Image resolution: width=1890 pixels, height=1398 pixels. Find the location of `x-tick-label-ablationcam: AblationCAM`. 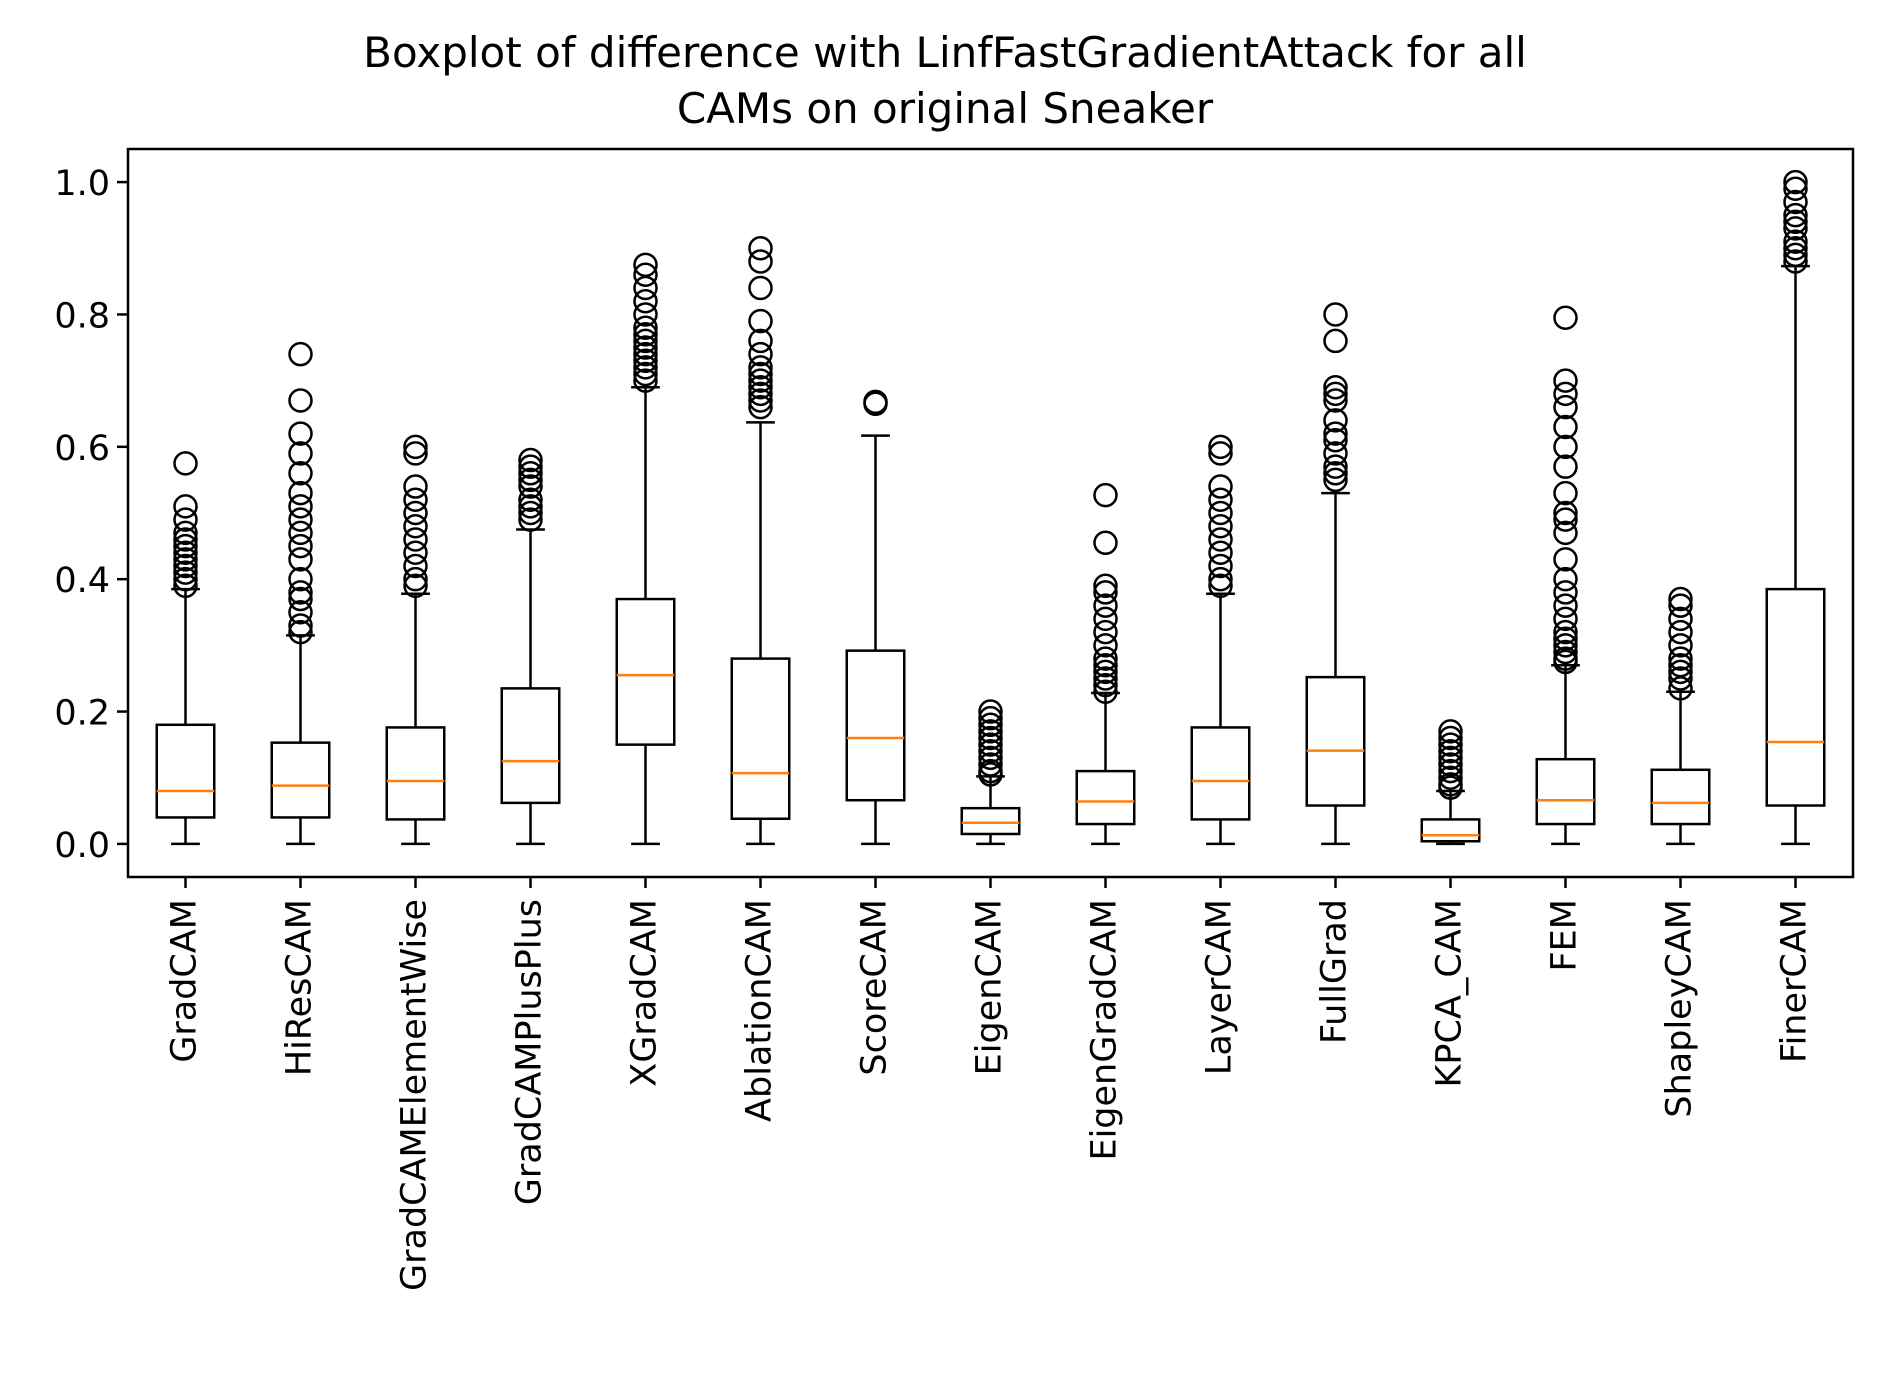

x-tick-label-ablationcam: AblationCAM is located at coordinates (760, 1010).